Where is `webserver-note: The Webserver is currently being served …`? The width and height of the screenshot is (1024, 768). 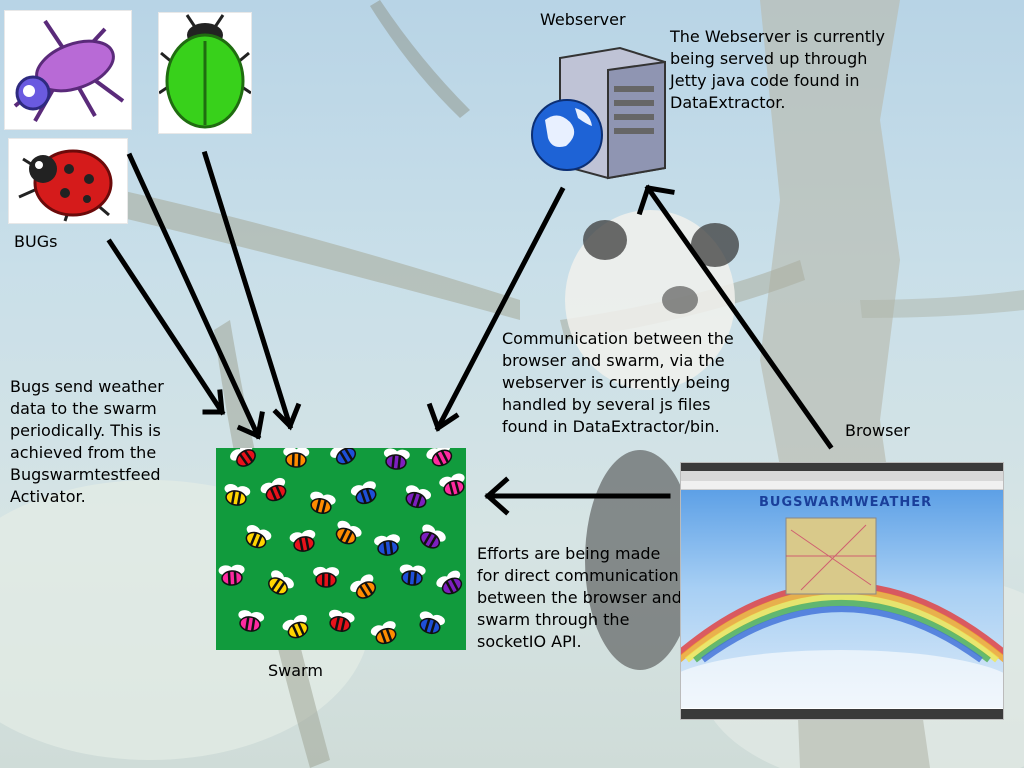 webserver-note: The Webserver is currently being served … is located at coordinates (777, 69).